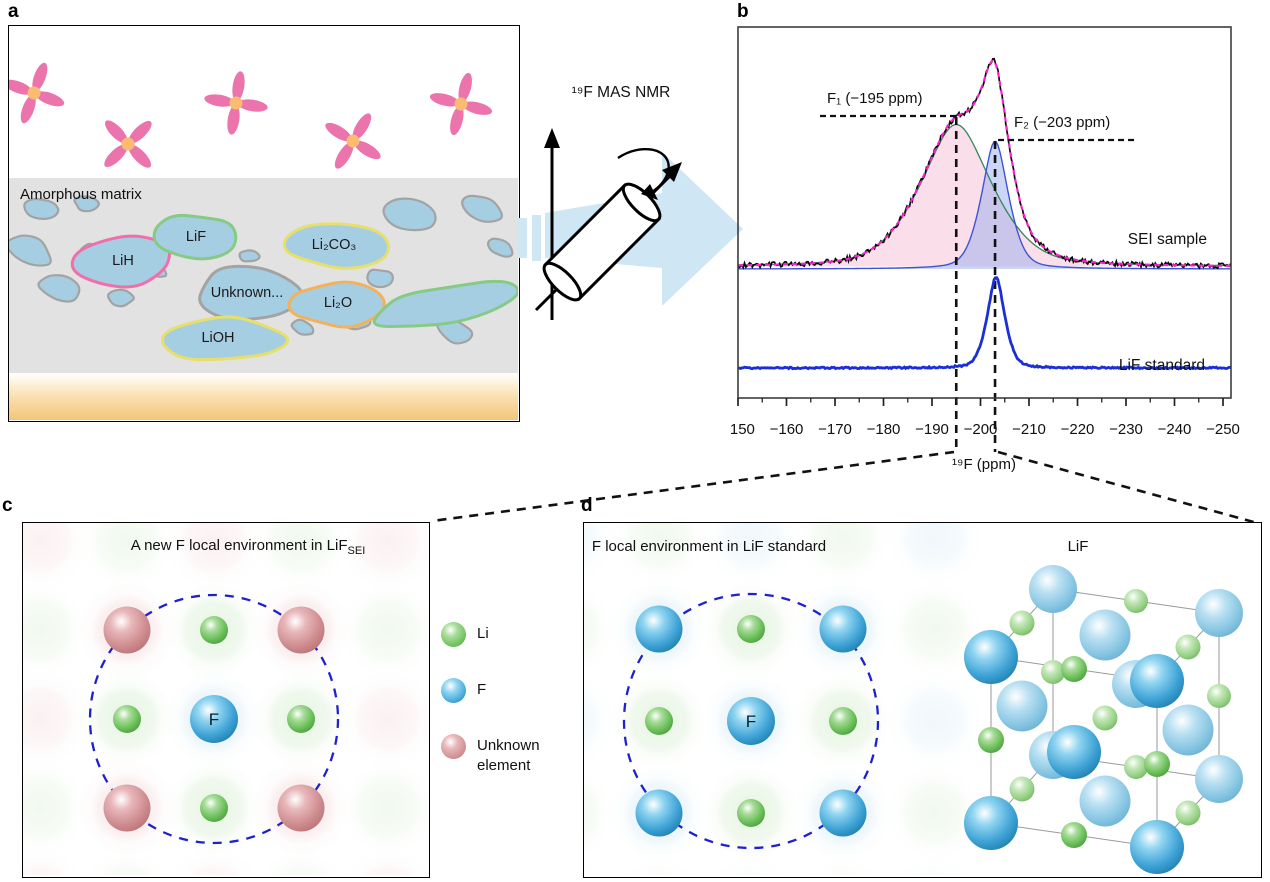 The width and height of the screenshot is (1270, 882). I want to click on legend-item: Unknown element, so click(511, 755).